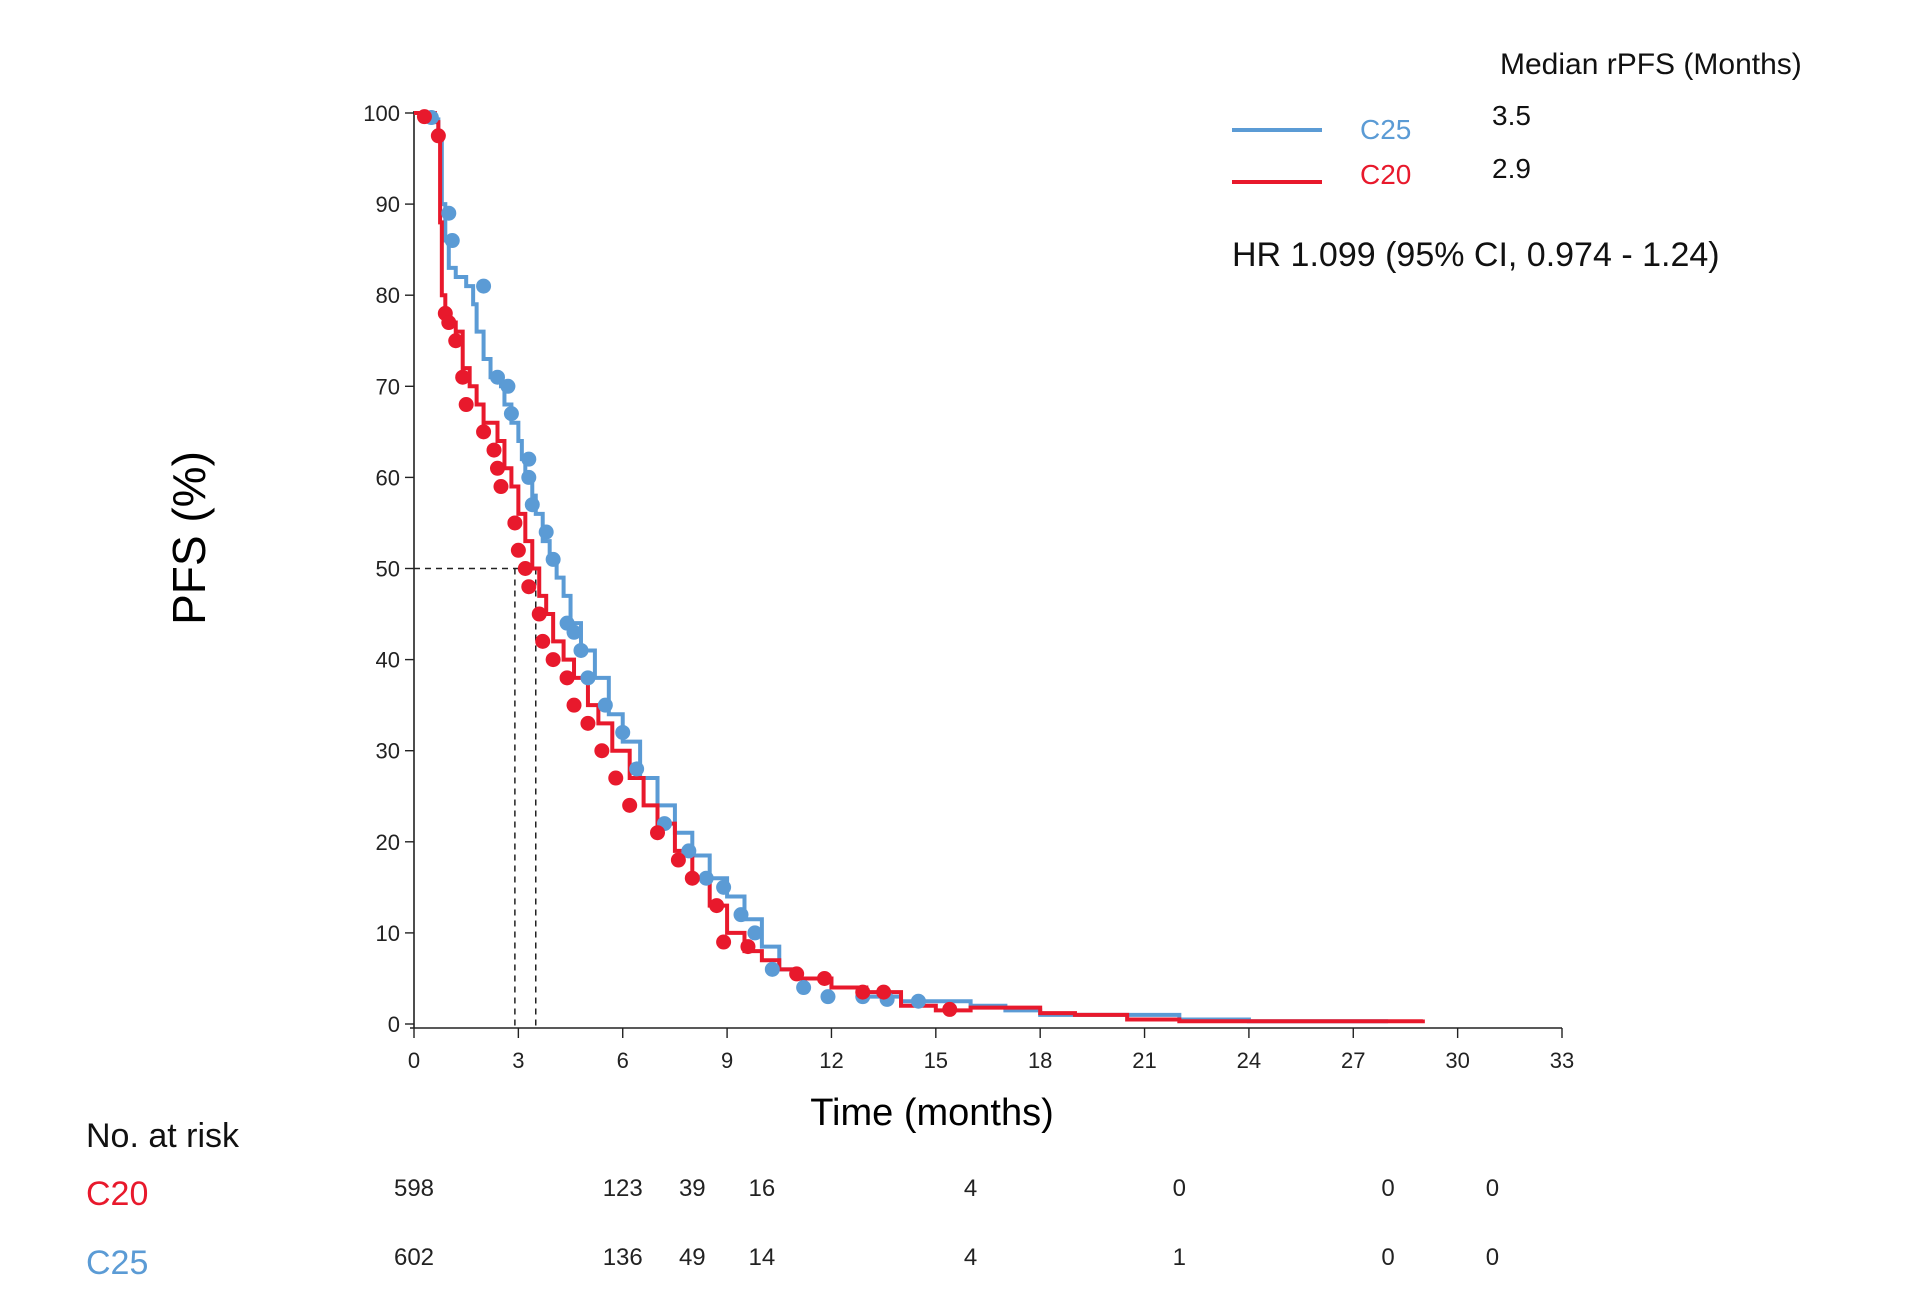  Describe the element at coordinates (1249, 1060) in the screenshot. I see `x-tick-label-24: 24` at that location.